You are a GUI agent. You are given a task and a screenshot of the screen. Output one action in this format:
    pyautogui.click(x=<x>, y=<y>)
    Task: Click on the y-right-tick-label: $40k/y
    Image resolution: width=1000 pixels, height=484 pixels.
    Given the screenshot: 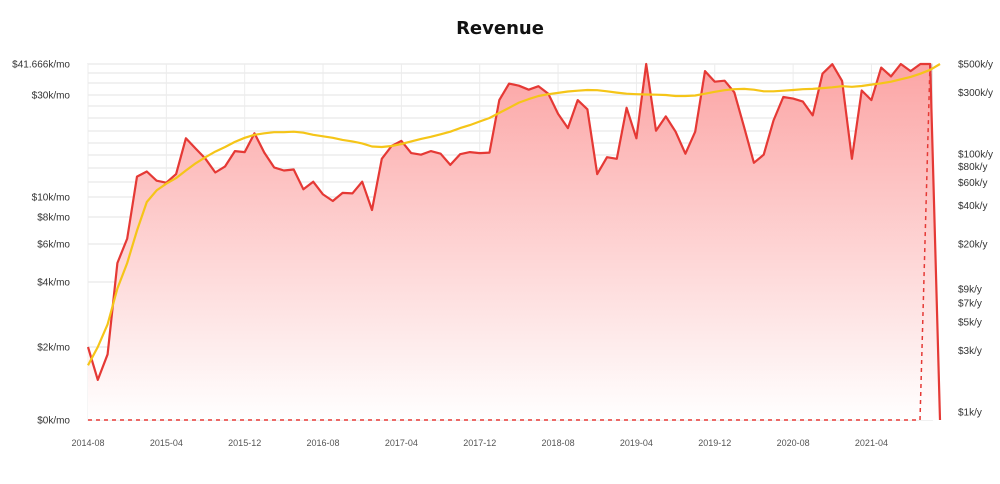 What is the action you would take?
    pyautogui.click(x=972, y=206)
    